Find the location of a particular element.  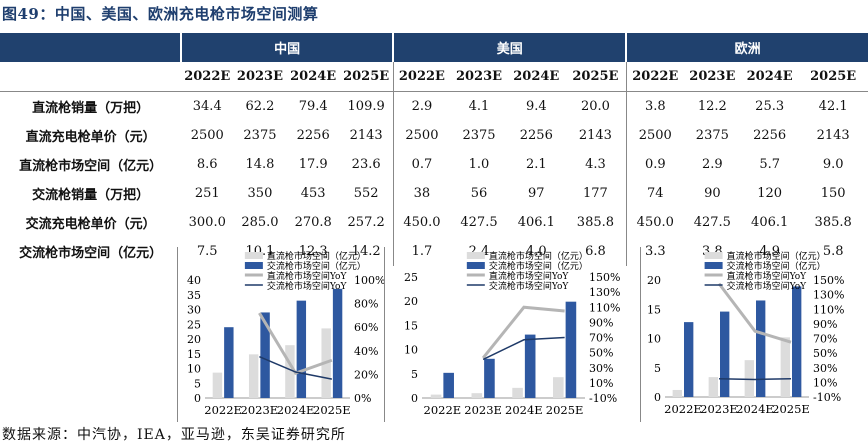

table-cell: 427.5 is located at coordinates (712, 222).